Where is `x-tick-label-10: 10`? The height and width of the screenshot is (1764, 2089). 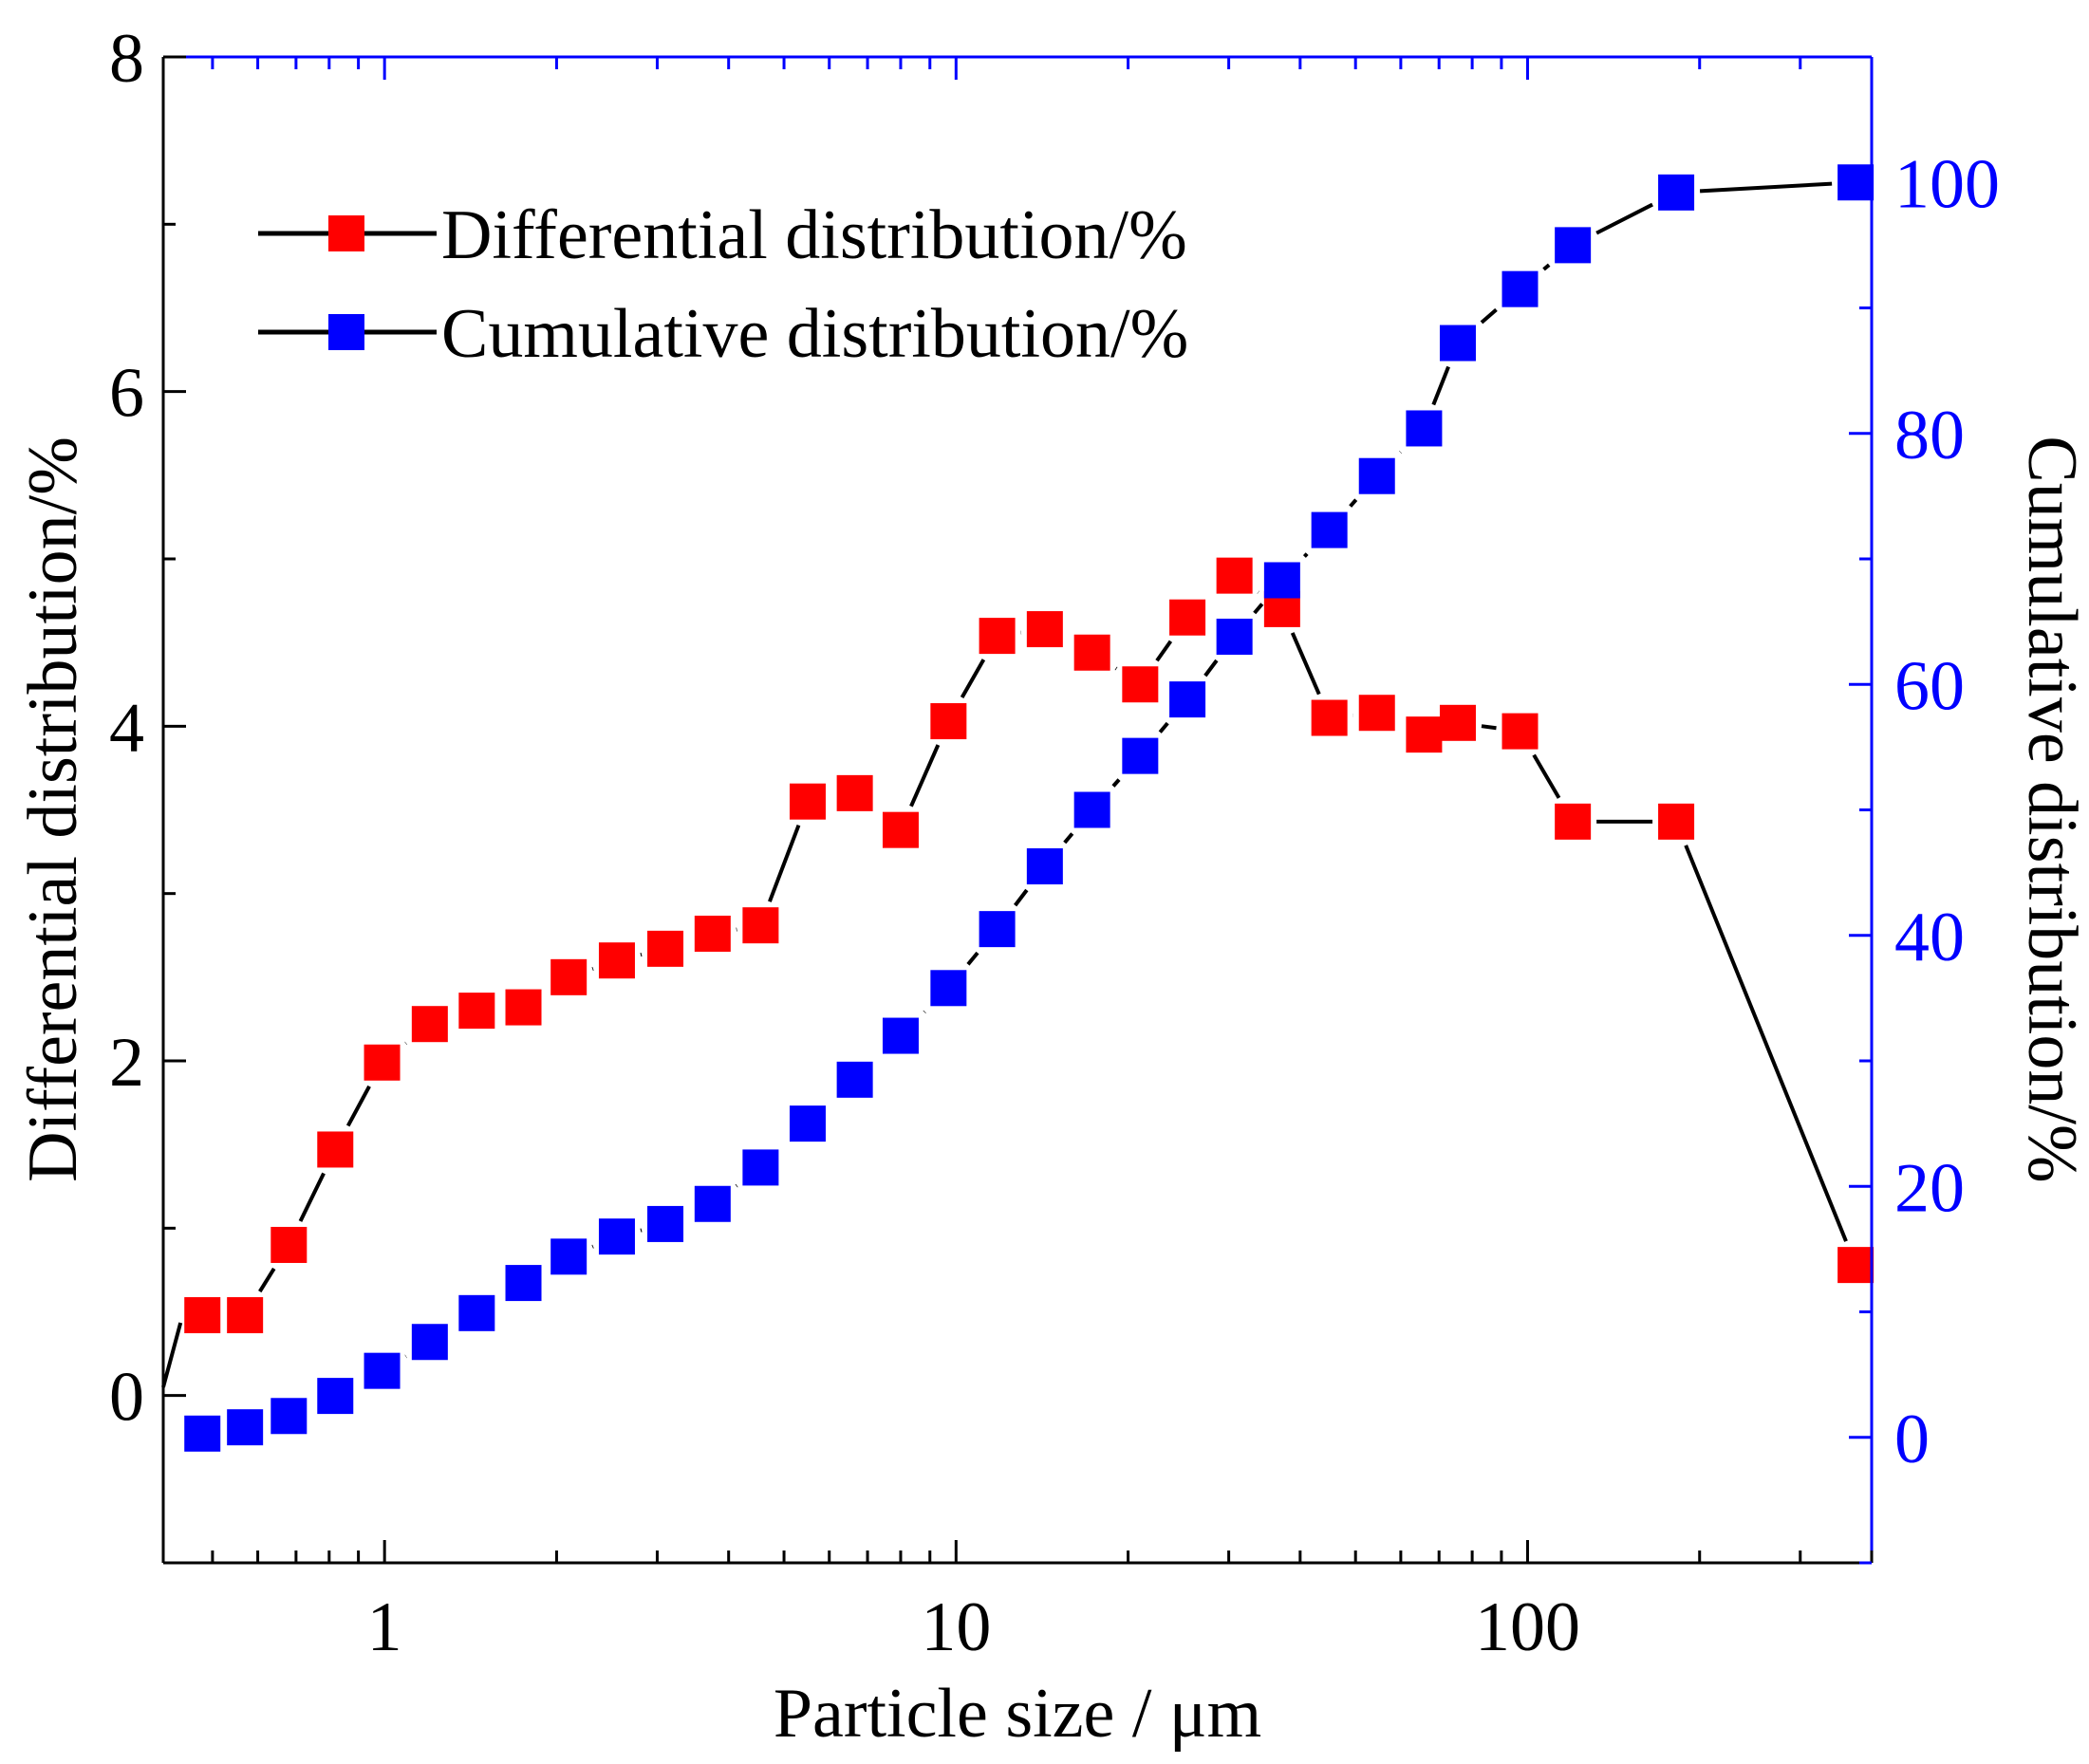 x-tick-label-10: 10 is located at coordinates (956, 1627).